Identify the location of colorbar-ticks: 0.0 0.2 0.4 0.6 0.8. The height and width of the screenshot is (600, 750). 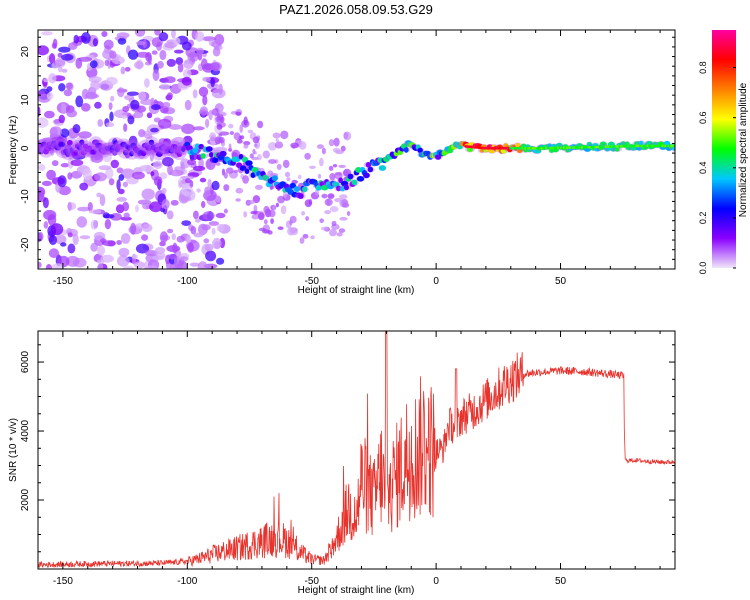
(717, 167).